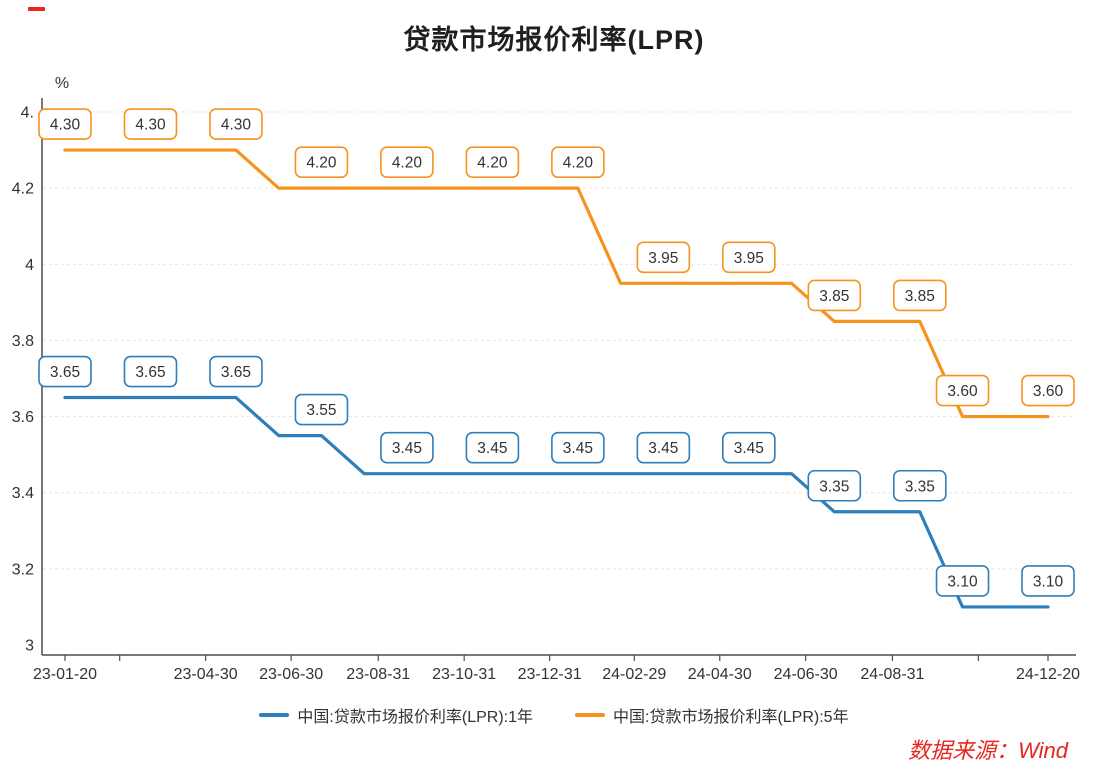  Describe the element at coordinates (554, 40) in the screenshot. I see `chart-title: 贷款市场报价利率(LPR)` at that location.